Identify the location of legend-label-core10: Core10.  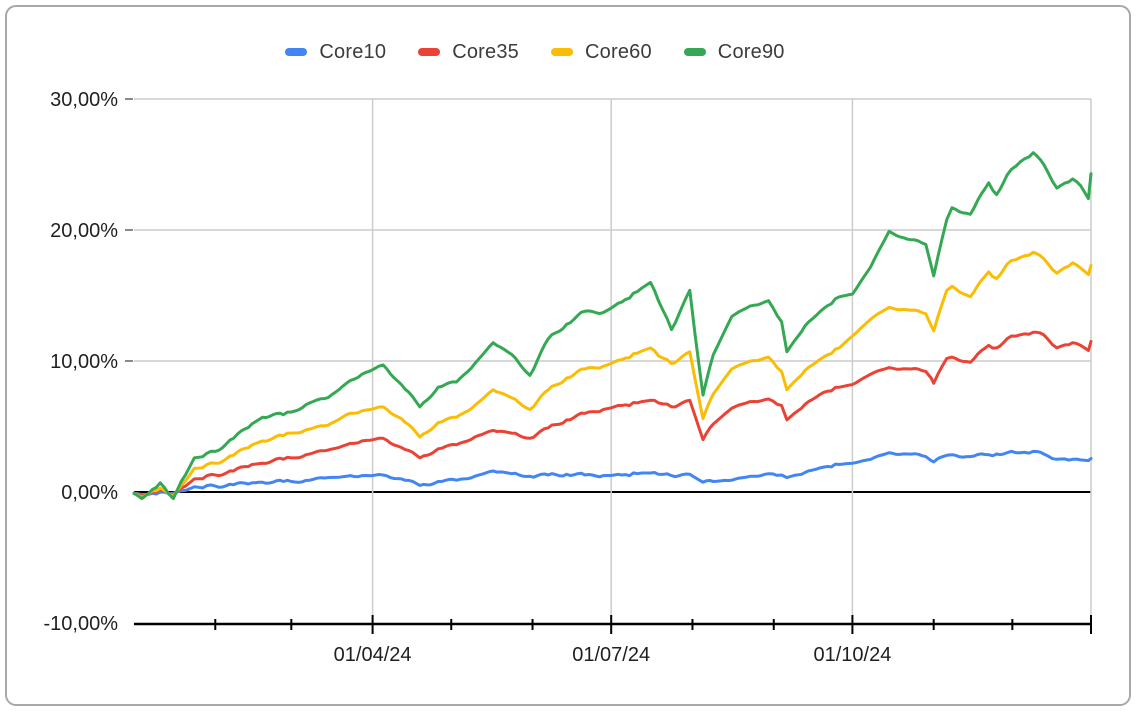
(353, 52).